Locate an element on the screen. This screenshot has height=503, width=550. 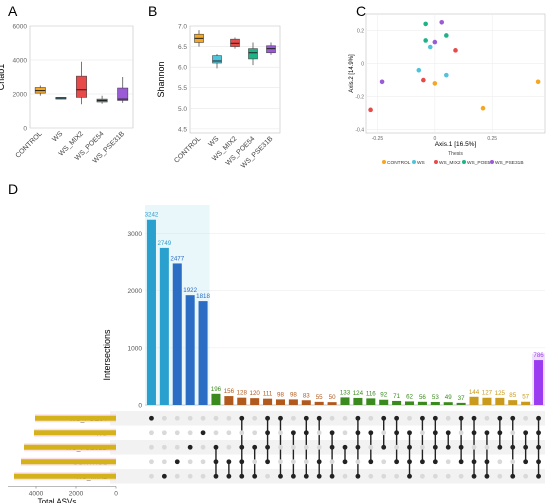
bar-value-label: 128 is located at coordinates (242, 393).